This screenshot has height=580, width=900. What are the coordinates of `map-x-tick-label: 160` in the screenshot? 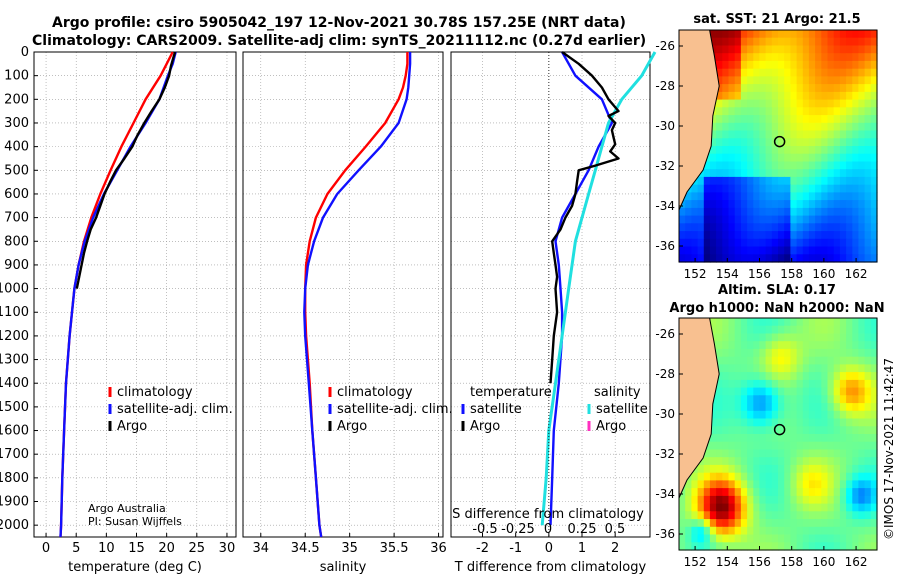 It's located at (823, 562).